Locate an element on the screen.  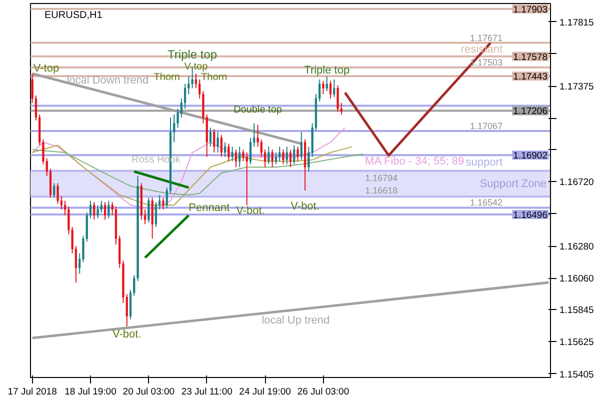
annotation: MA Fibo - 34; 55; 89 is located at coordinates (414, 161).